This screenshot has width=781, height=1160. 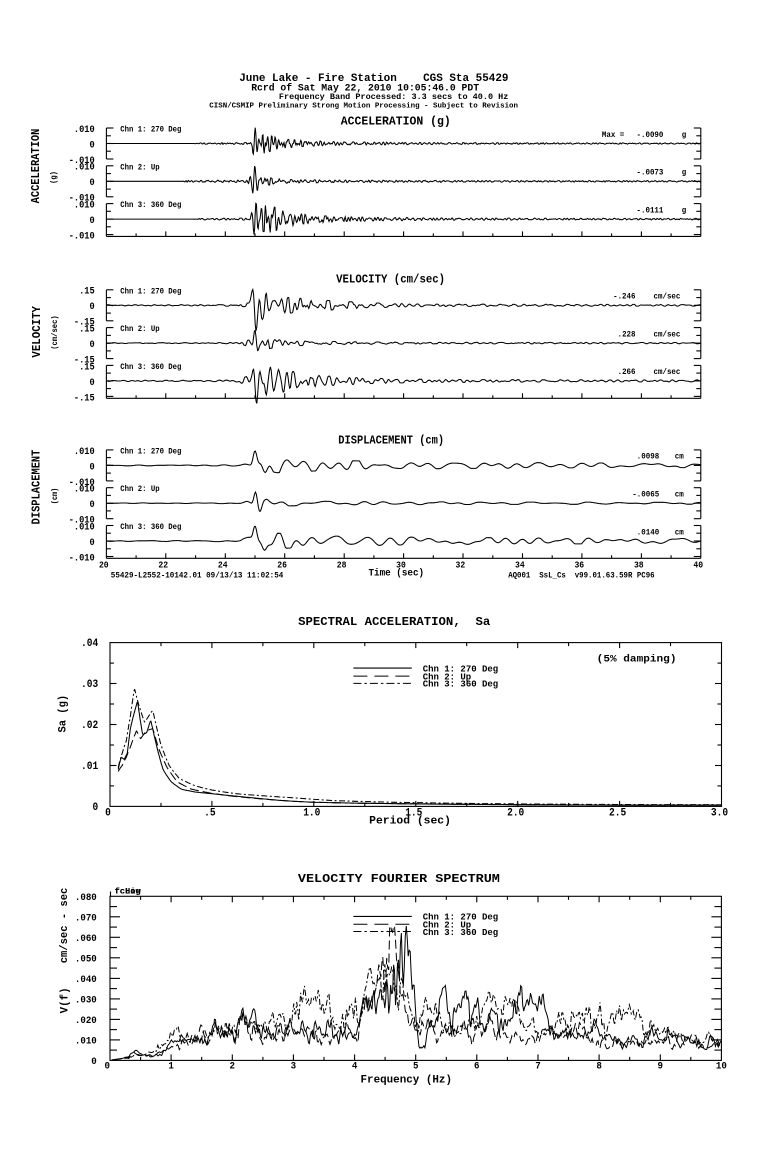 I want to click on svg-text: -.0111, so click(x=650, y=210).